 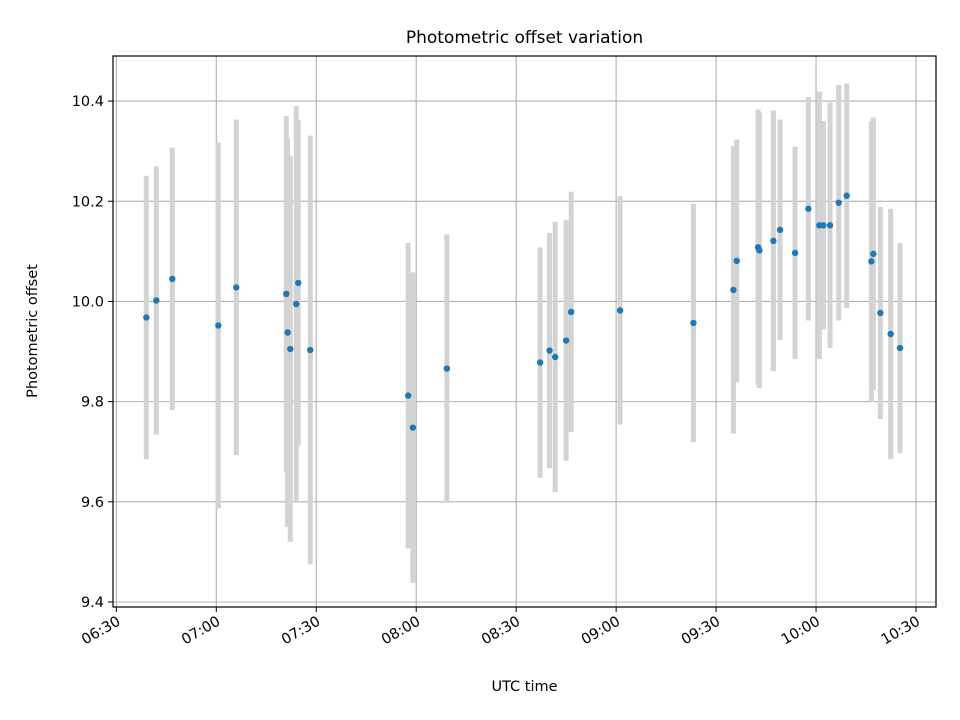 I want to click on chart-title: Photometric offset variation, so click(x=524, y=38).